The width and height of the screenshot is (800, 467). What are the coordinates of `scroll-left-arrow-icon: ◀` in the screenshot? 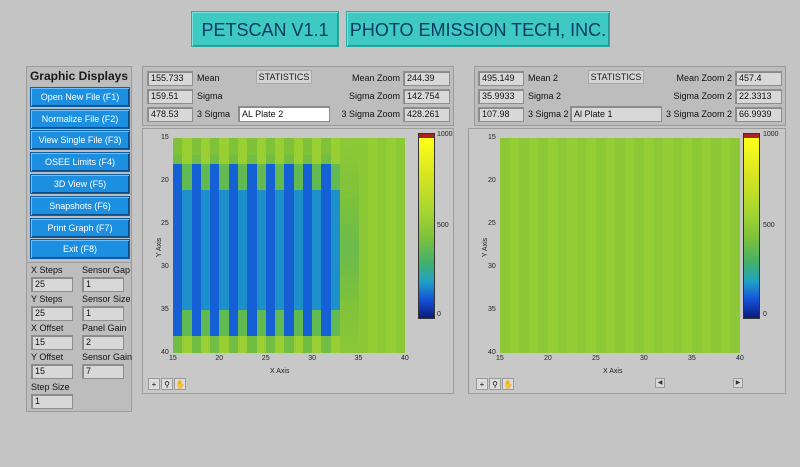 It's located at (660, 383).